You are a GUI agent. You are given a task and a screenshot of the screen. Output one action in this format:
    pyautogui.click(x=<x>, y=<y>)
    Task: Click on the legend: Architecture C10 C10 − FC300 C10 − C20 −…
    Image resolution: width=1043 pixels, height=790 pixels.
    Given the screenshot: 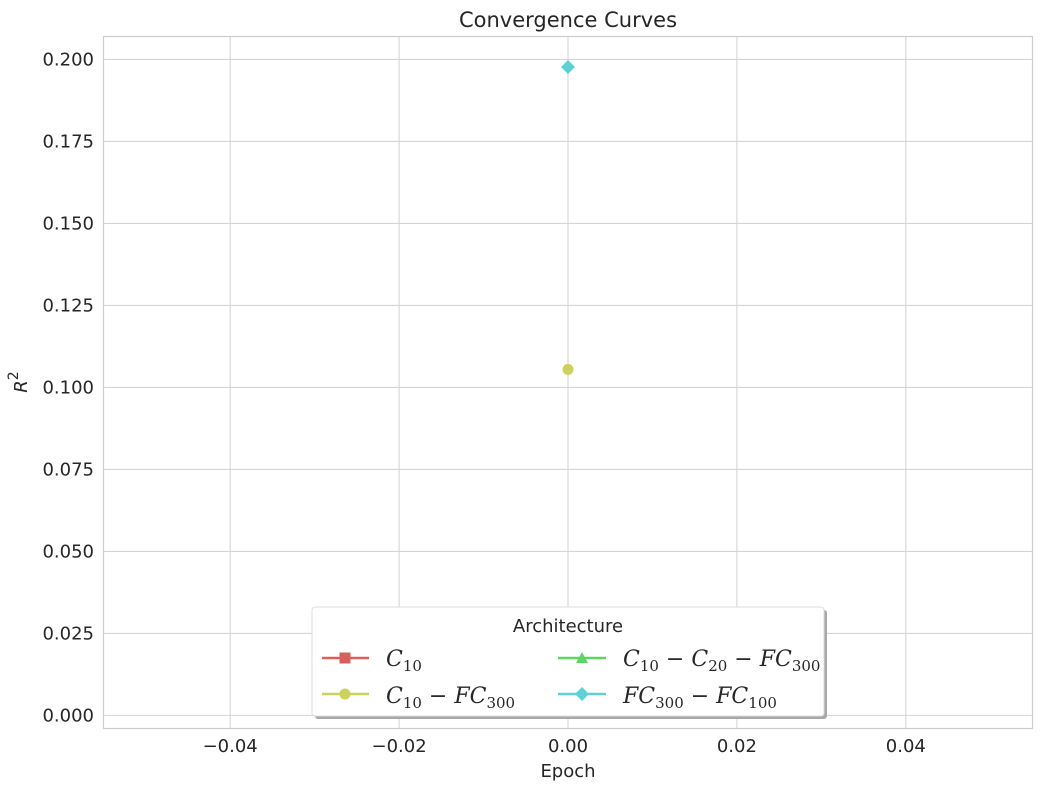 What is the action you would take?
    pyautogui.click(x=569, y=662)
    